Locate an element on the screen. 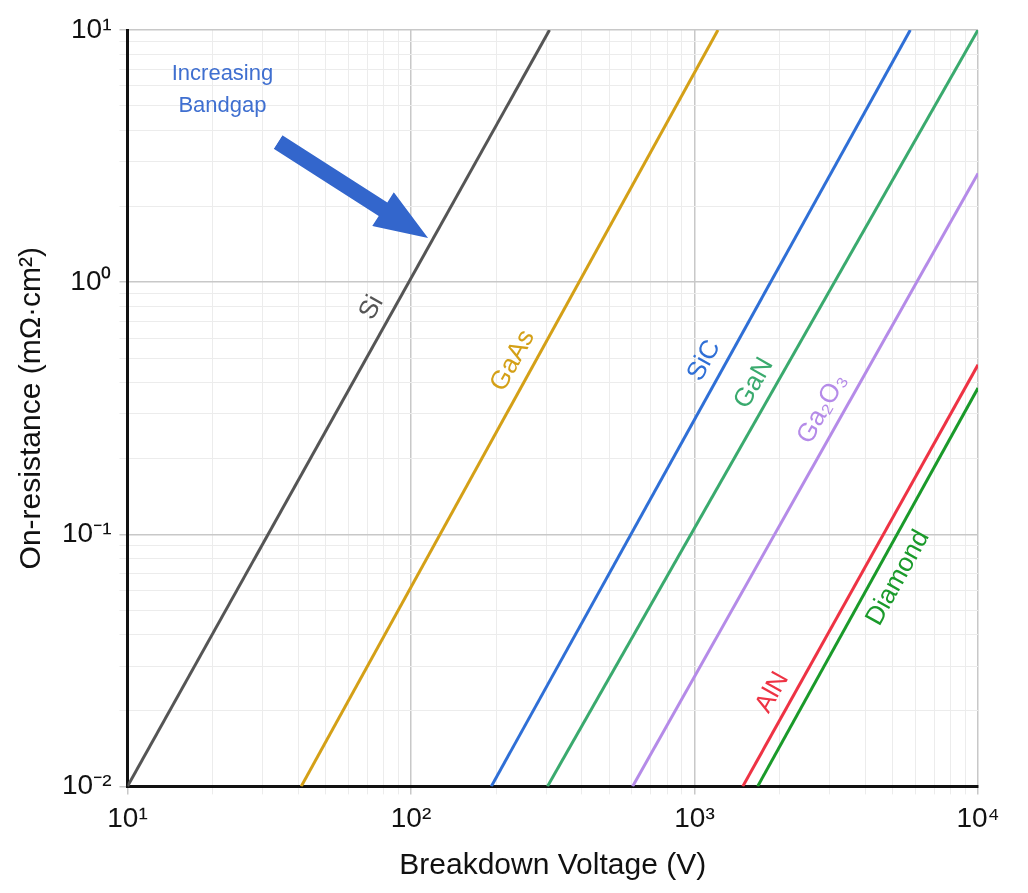 This screenshot has width=1028, height=893. x-tick-label: 10² is located at coordinates (411, 817).